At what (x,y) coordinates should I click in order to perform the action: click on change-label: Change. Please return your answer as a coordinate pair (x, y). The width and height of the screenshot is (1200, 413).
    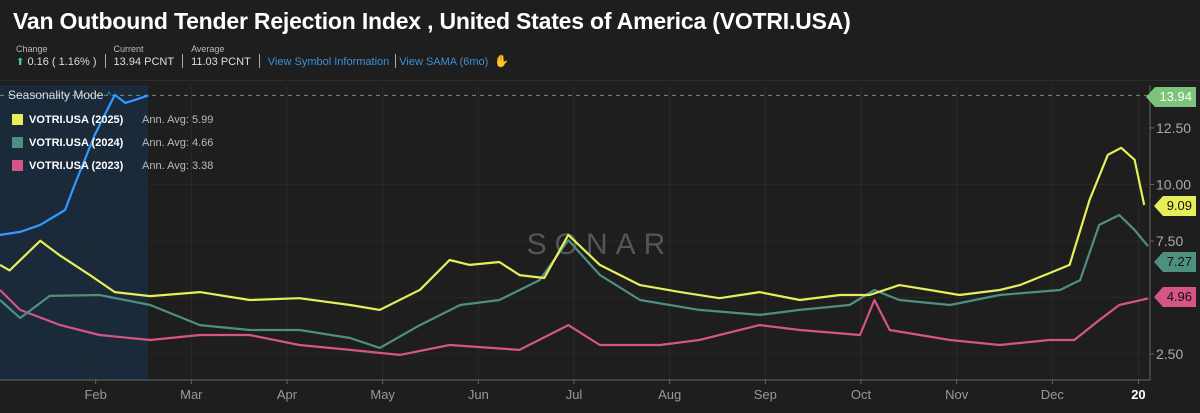
    Looking at the image, I should click on (32, 49).